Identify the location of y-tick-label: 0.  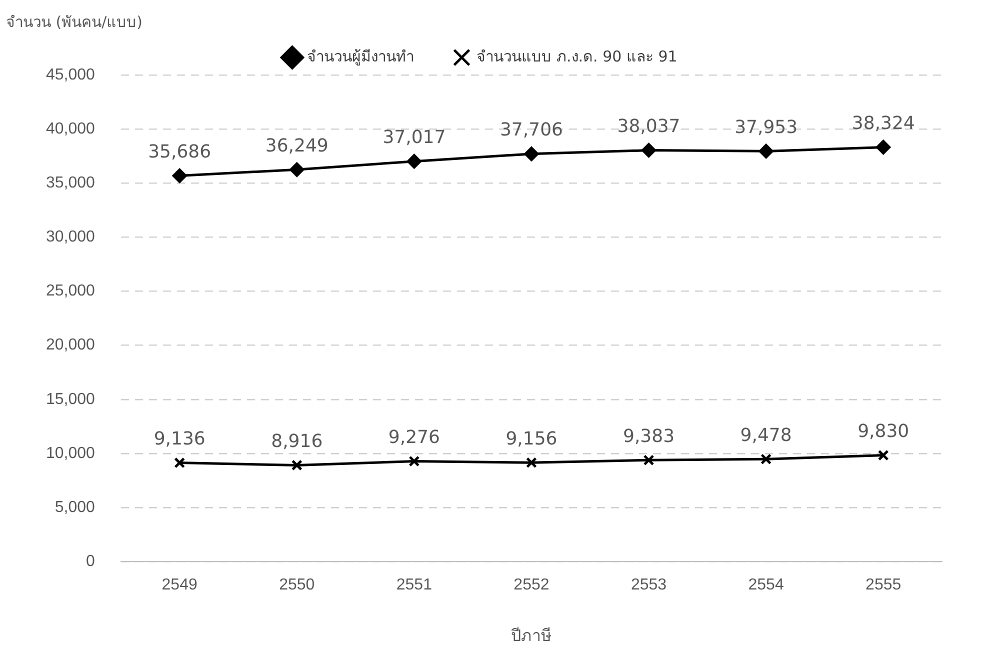
(91, 561).